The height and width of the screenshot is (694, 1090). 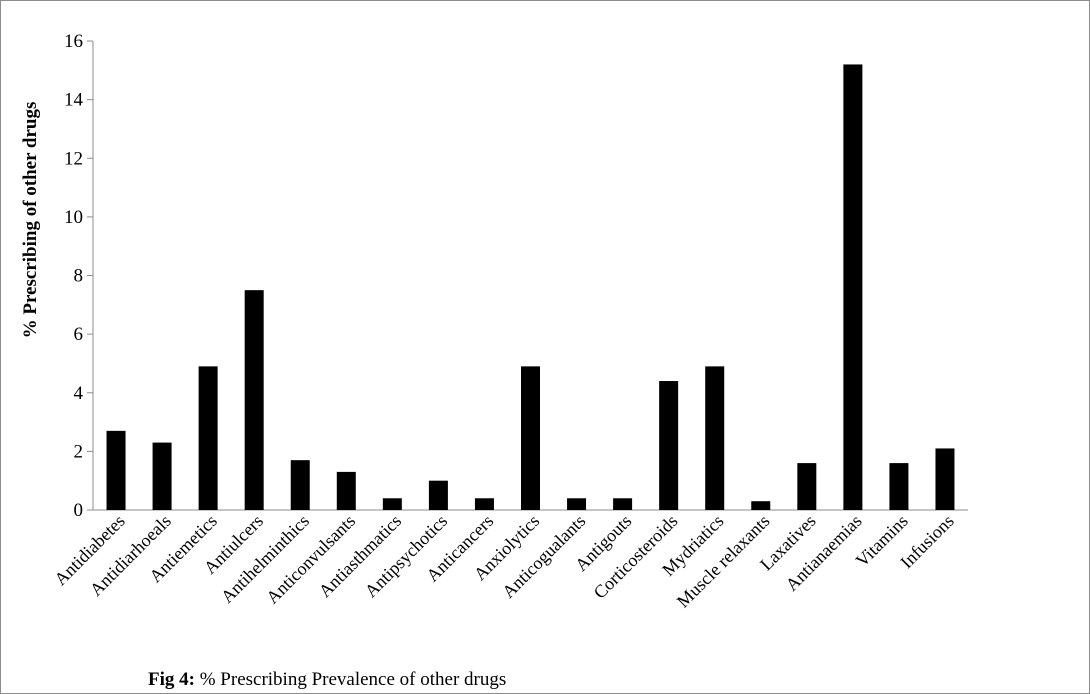 I want to click on y-tick-labels: 0 2 4 6 8 10 12 14 16, so click(x=74, y=276).